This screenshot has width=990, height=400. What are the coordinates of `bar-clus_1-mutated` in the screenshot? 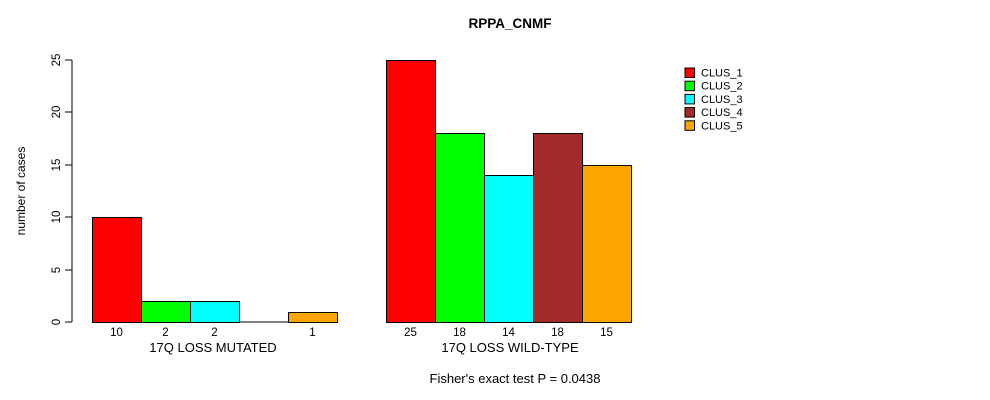 It's located at (117, 270).